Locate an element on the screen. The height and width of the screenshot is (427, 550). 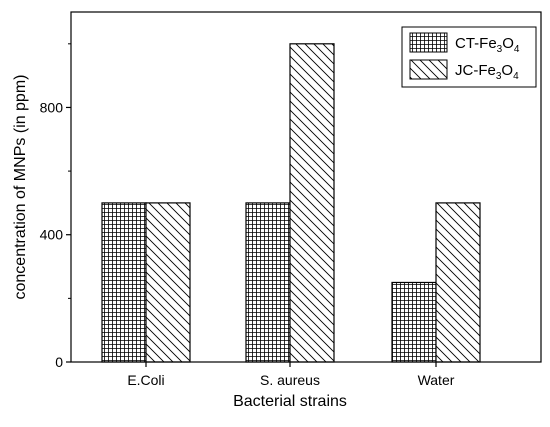
bar-ct-fe3o4-s-aureus is located at coordinates (268, 282).